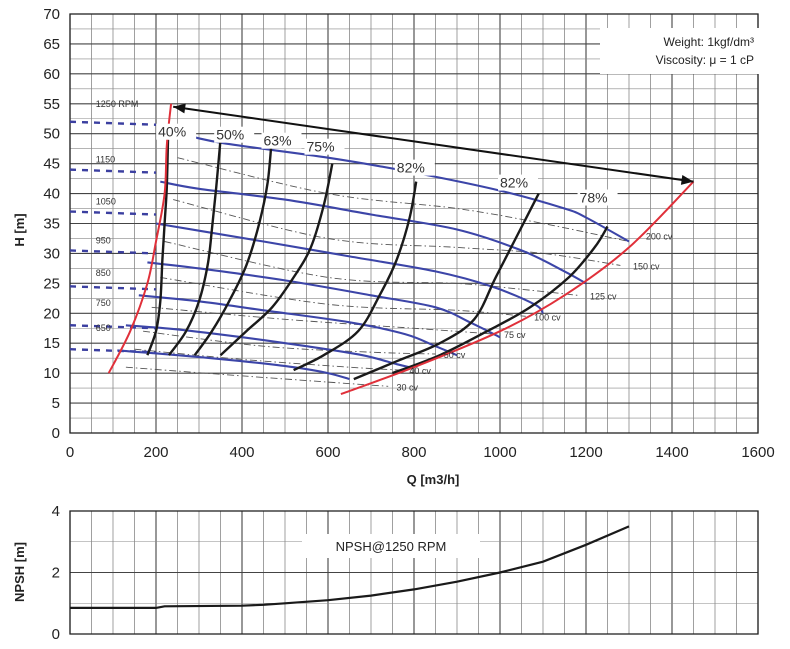  Describe the element at coordinates (499, 452) in the screenshot. I see `x-tick-label: 1000` at that location.